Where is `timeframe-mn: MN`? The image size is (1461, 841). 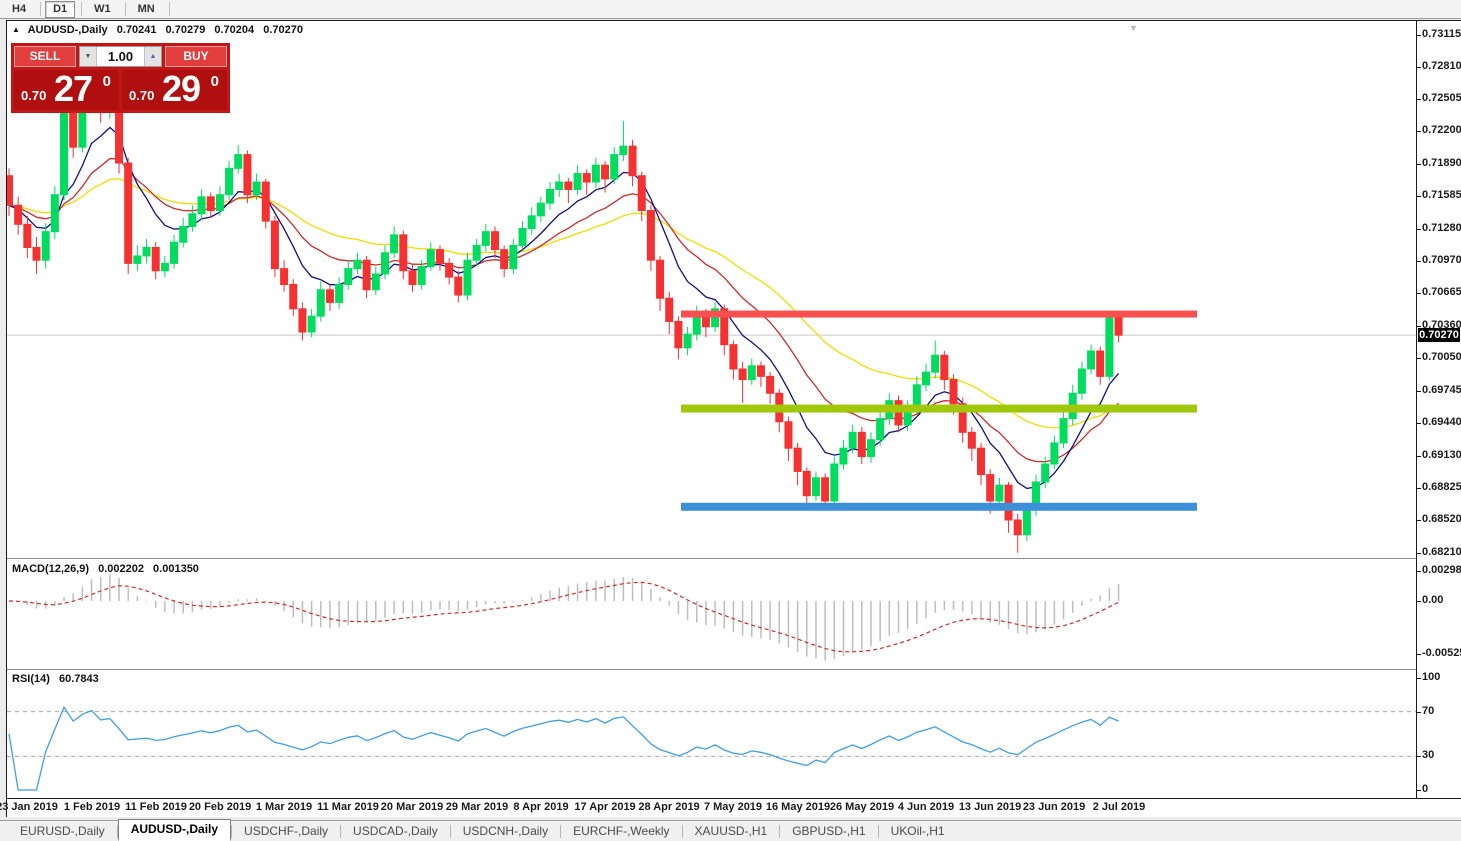 timeframe-mn: MN is located at coordinates (146, 8).